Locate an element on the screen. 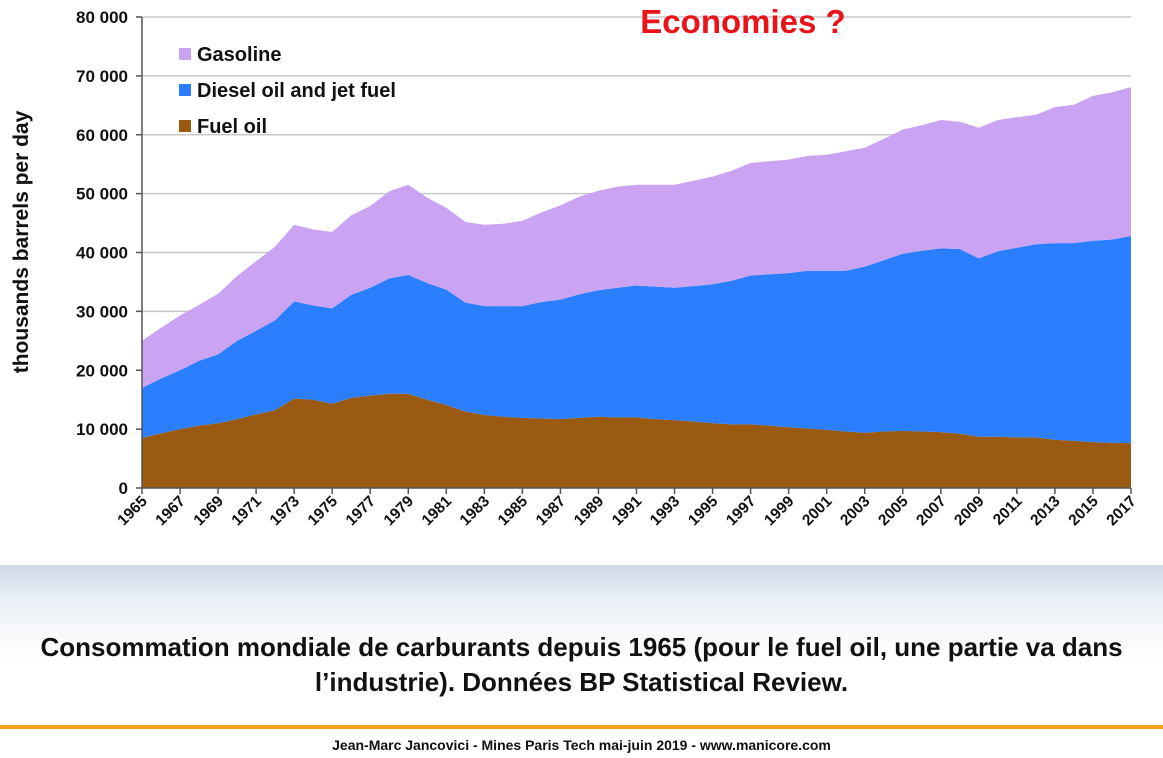  legend-swatch-fuel-oil is located at coordinates (185, 126).